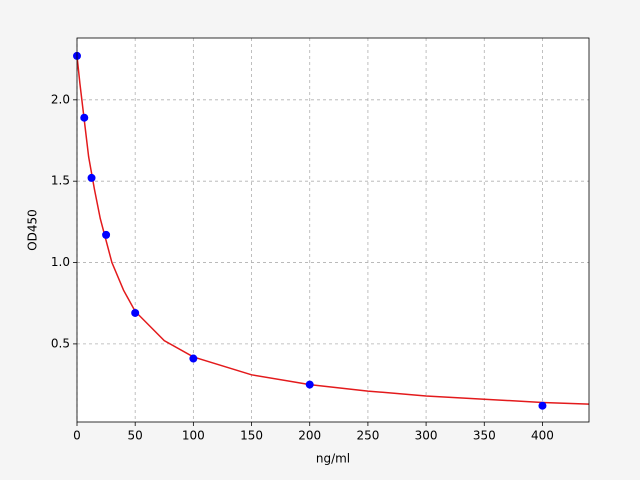 Image resolution: width=640 pixels, height=480 pixels. Describe the element at coordinates (60, 343) in the screenshot. I see `y-tick-label: 0.5` at that location.